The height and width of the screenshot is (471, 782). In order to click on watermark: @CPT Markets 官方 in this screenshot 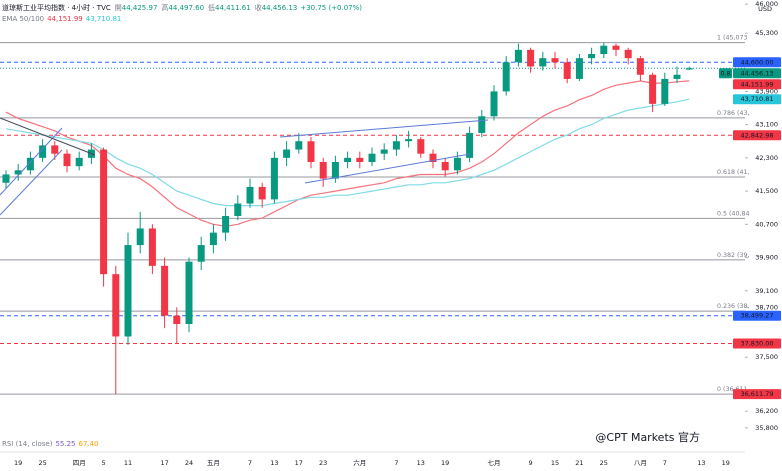, I will do `click(647, 437)`.